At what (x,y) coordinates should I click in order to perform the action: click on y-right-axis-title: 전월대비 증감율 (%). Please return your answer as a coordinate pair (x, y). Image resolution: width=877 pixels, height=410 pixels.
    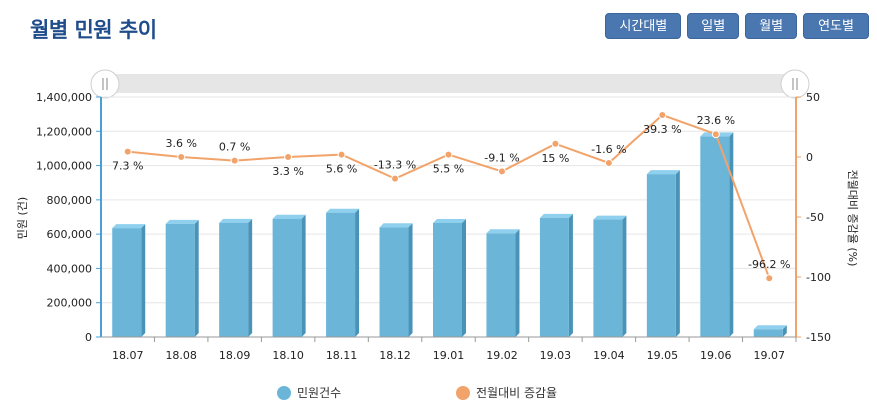
    Looking at the image, I should click on (852, 218).